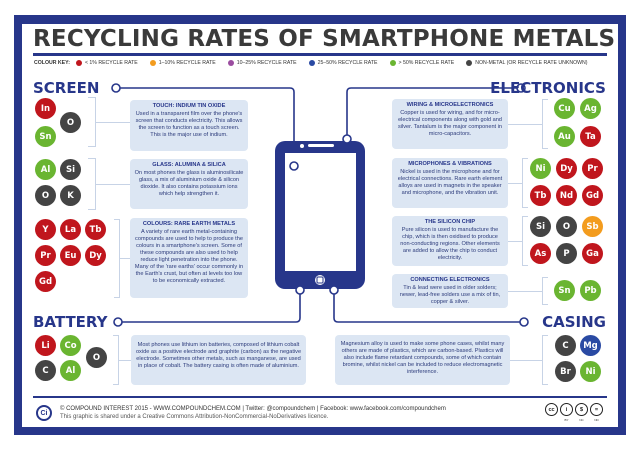  Describe the element at coordinates (189, 224) in the screenshot. I see `info-heading: COLOURS: RARE EARTH METALS` at that location.